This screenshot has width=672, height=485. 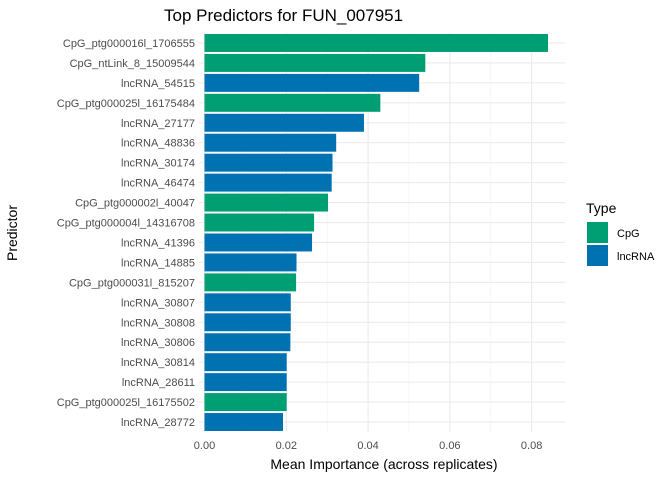 What do you see at coordinates (132, 283) in the screenshot?
I see `y-tick-label: CpG_ptg000031l_815207` at bounding box center [132, 283].